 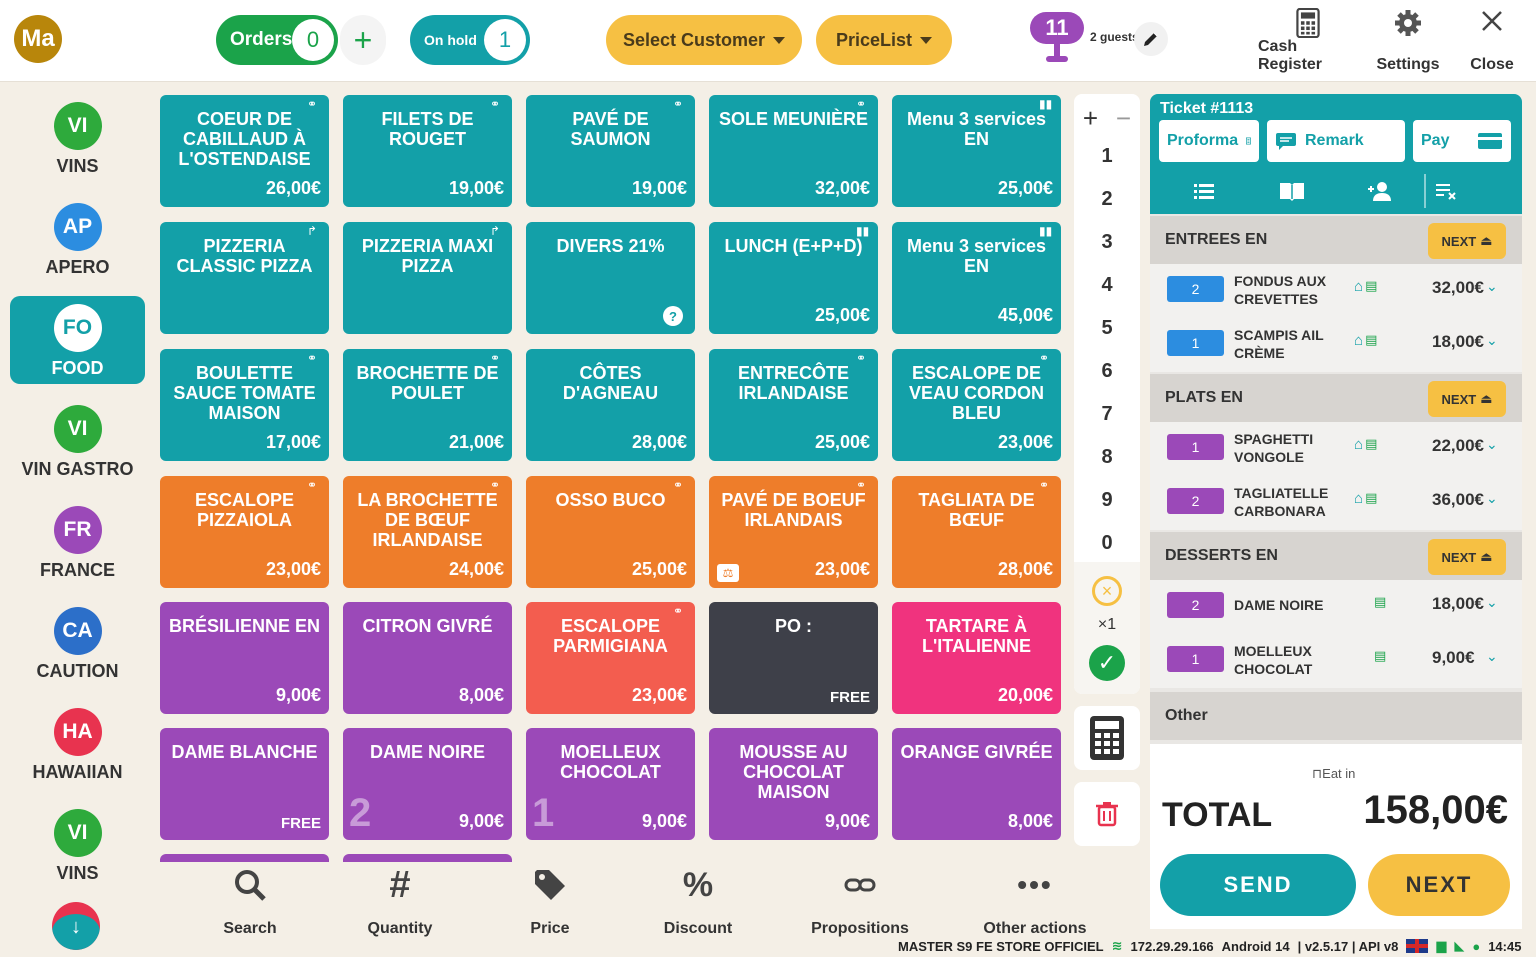 What do you see at coordinates (1107, 327) in the screenshot?
I see `numpad-key: 5` at bounding box center [1107, 327].